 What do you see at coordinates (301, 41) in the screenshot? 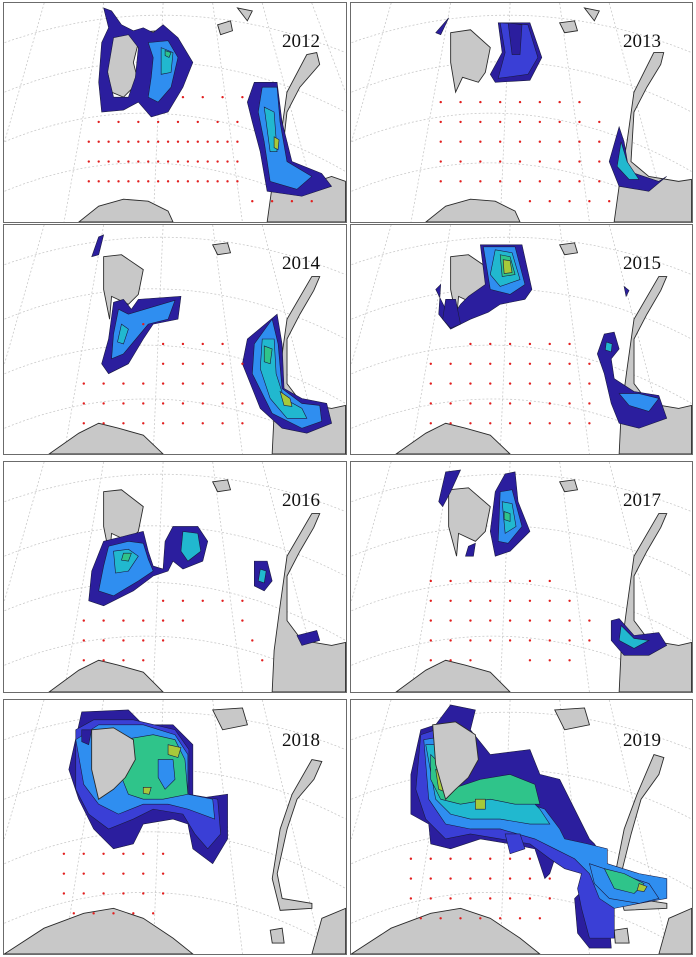
I see `year-label: 2012` at bounding box center [301, 41].